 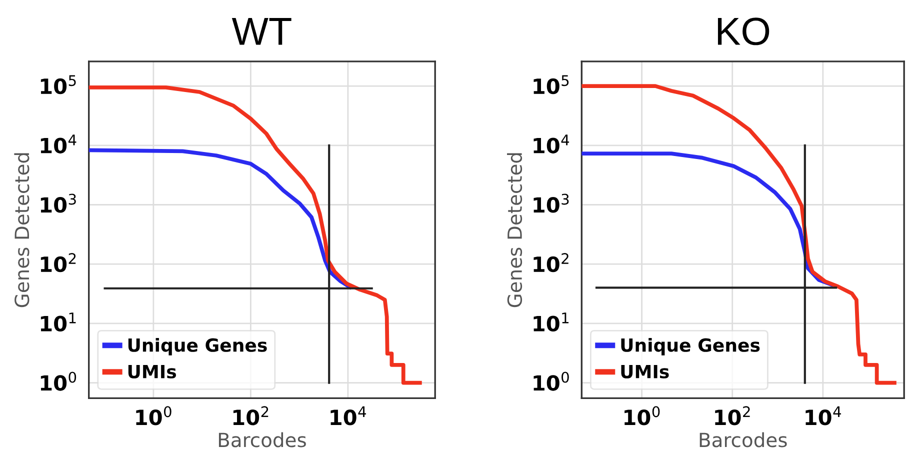 What do you see at coordinates (262, 31) in the screenshot?
I see `chart-title: WT` at bounding box center [262, 31].